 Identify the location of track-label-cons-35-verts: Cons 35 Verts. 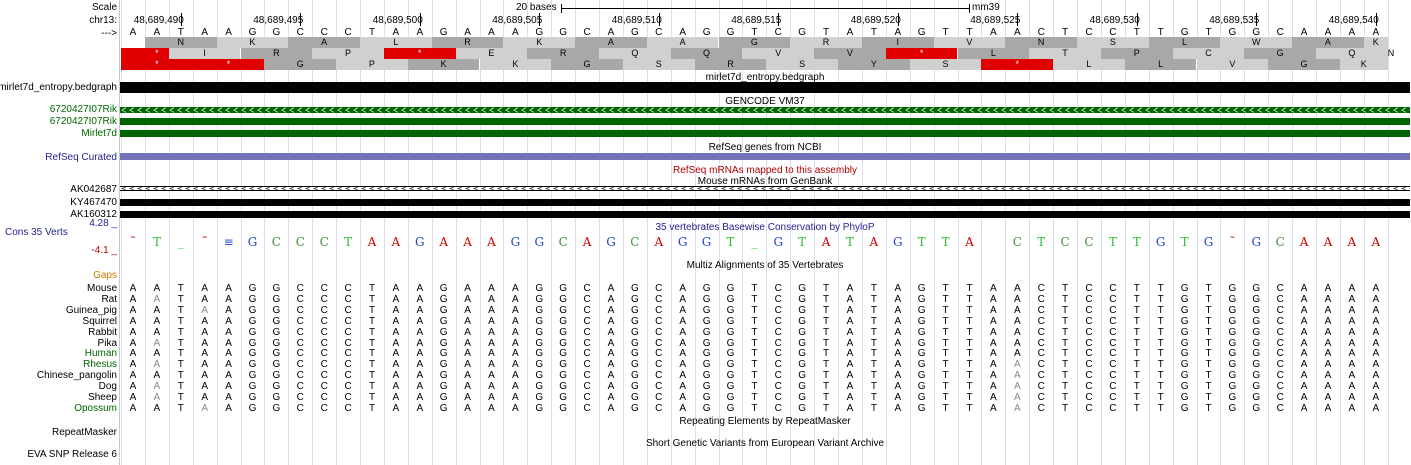
(36, 232).